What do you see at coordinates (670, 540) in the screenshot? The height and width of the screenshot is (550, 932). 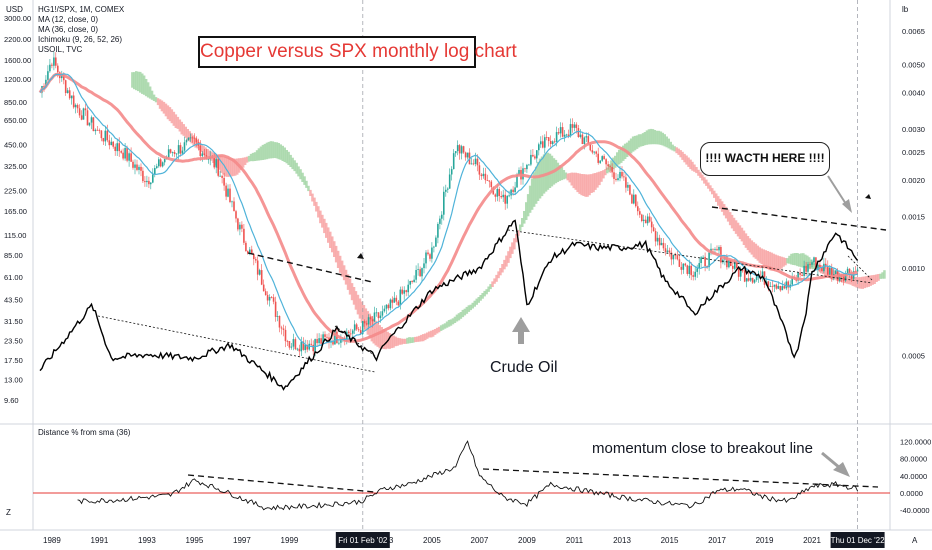 I see `time-axis-tick: 2015` at bounding box center [670, 540].